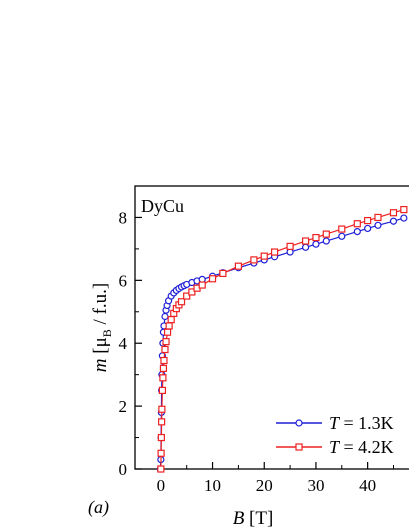  What do you see at coordinates (123, 469) in the screenshot?
I see `y-tick-label: 0` at bounding box center [123, 469].